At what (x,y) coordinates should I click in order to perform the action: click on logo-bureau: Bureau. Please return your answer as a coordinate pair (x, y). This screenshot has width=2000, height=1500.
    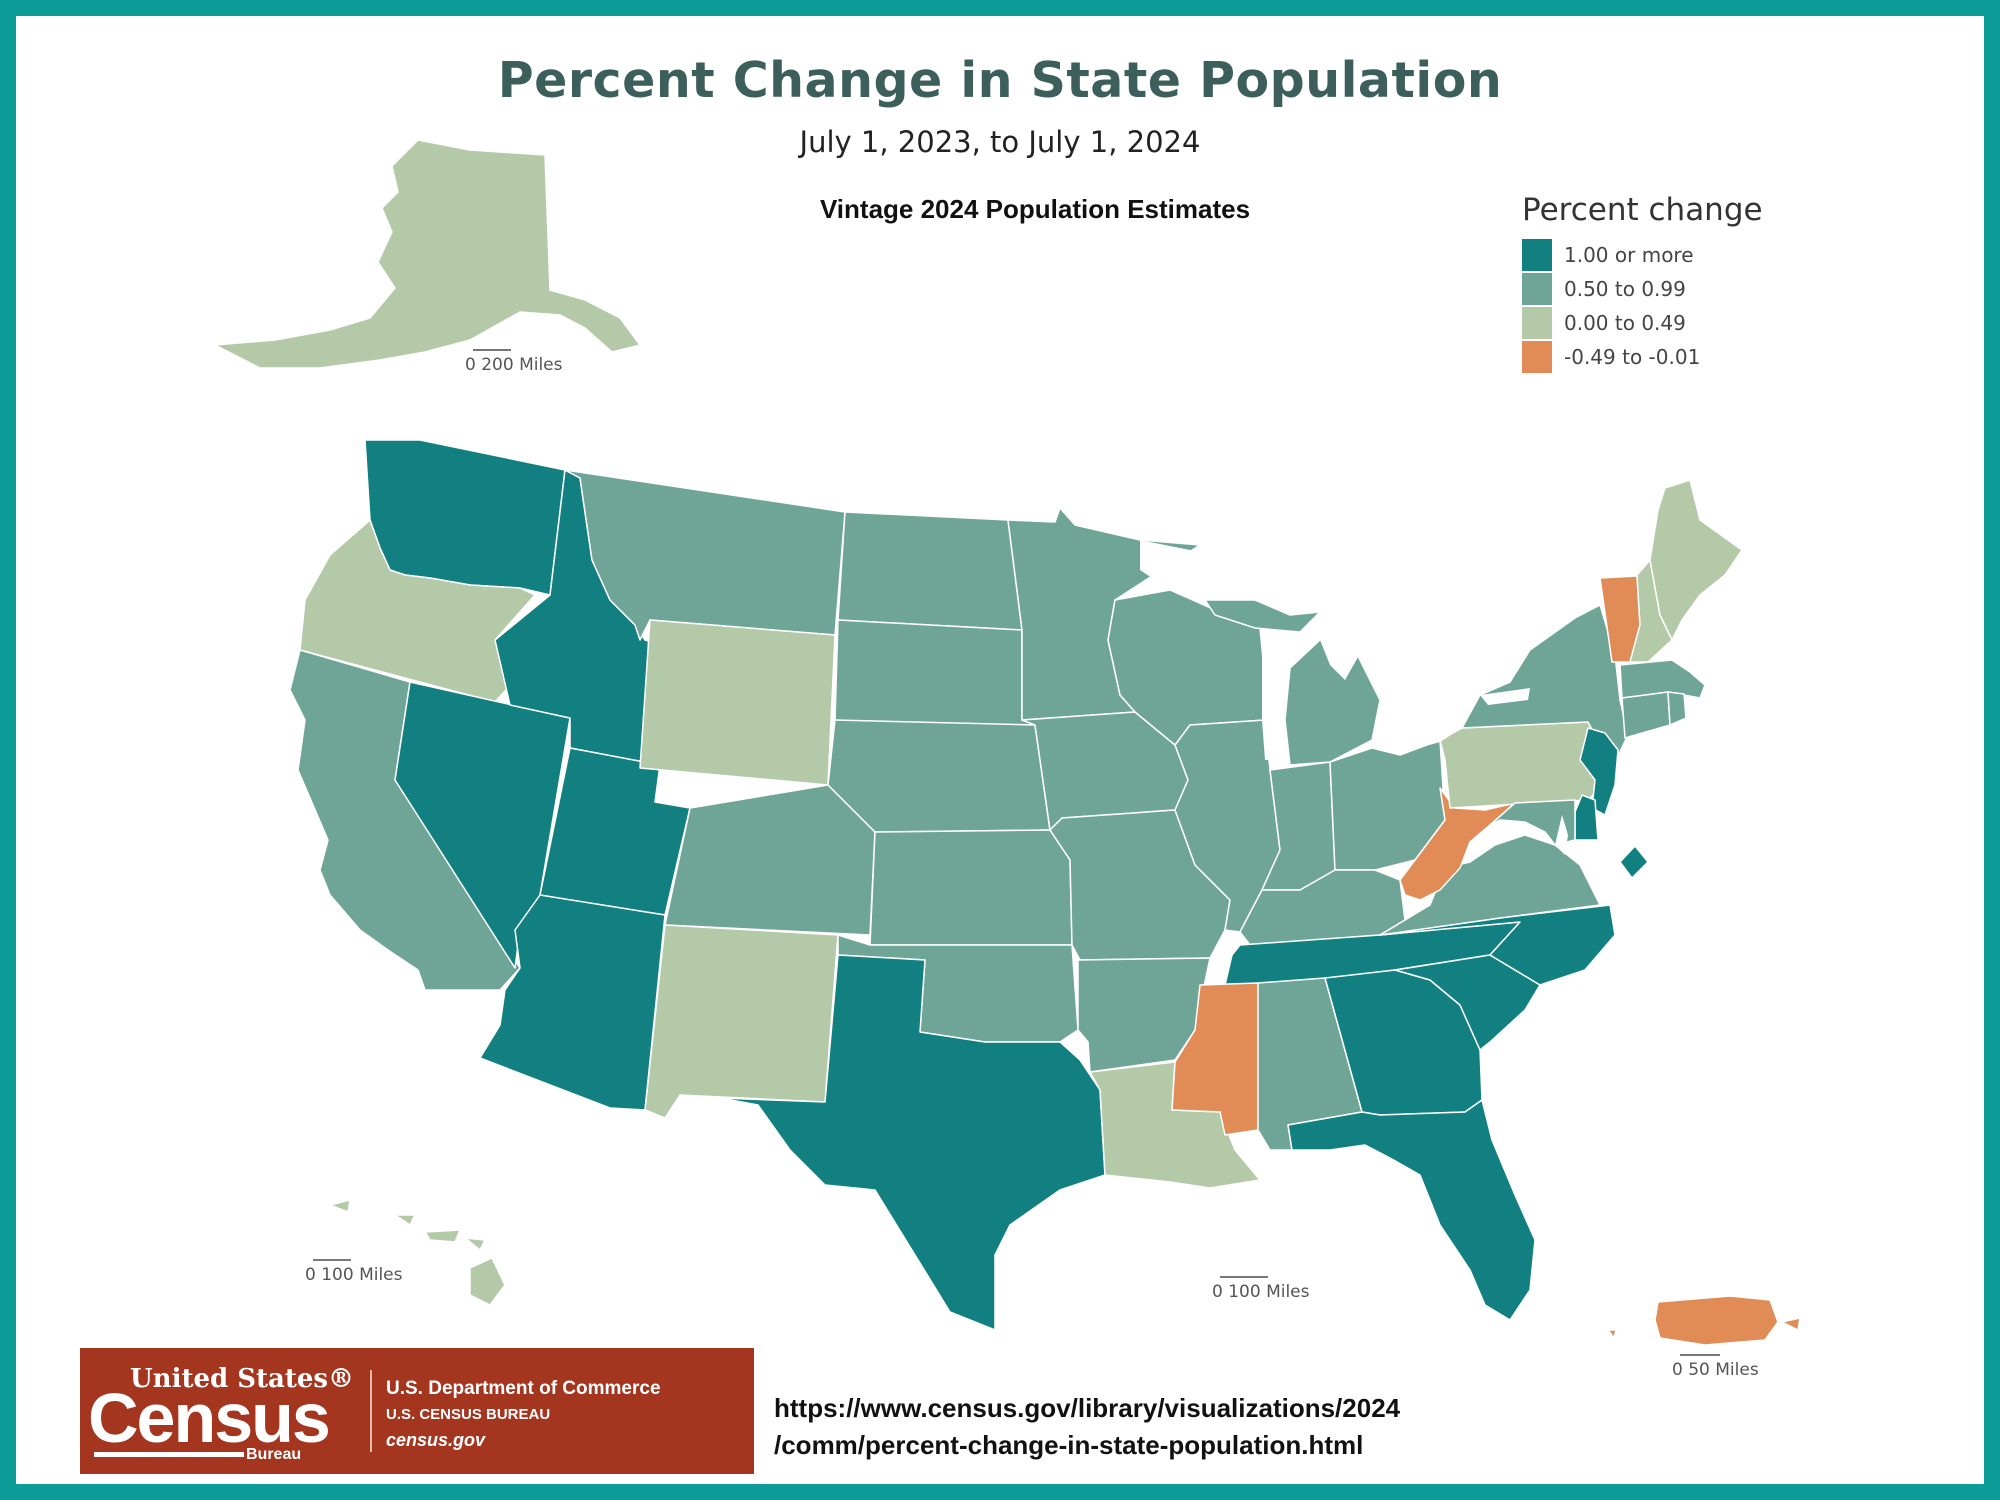
    Looking at the image, I should click on (274, 1454).